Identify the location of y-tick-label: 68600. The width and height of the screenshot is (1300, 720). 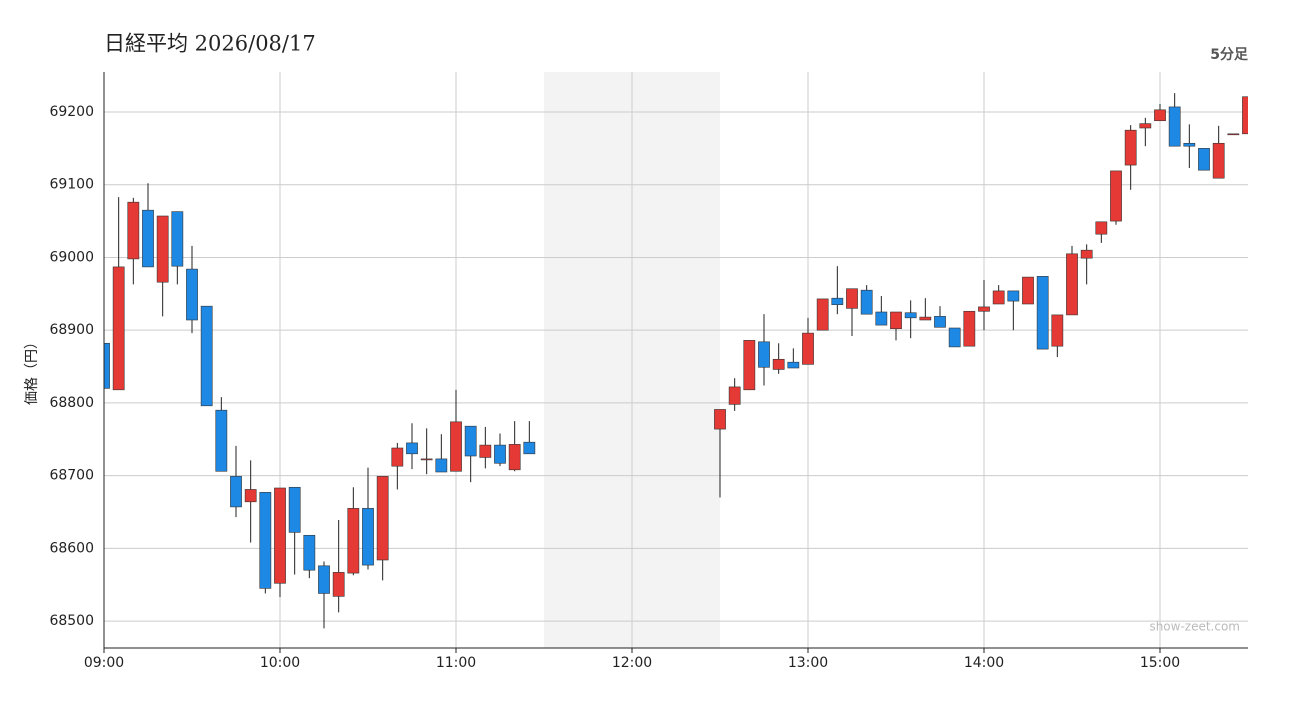
(71, 548).